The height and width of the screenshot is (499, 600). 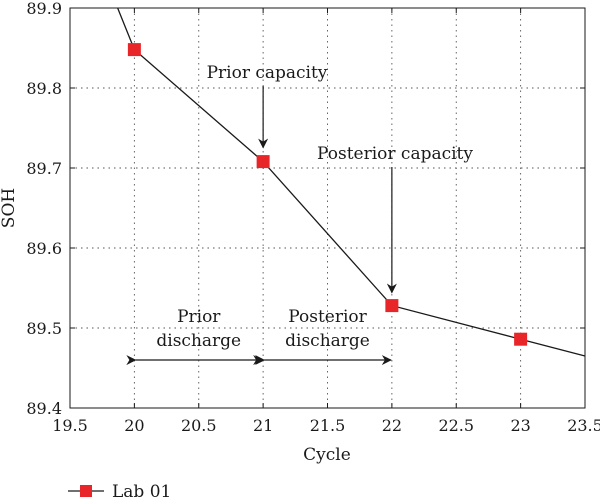 What do you see at coordinates (199, 317) in the screenshot?
I see `annotation-prior-discharge-line1: Prior` at bounding box center [199, 317].